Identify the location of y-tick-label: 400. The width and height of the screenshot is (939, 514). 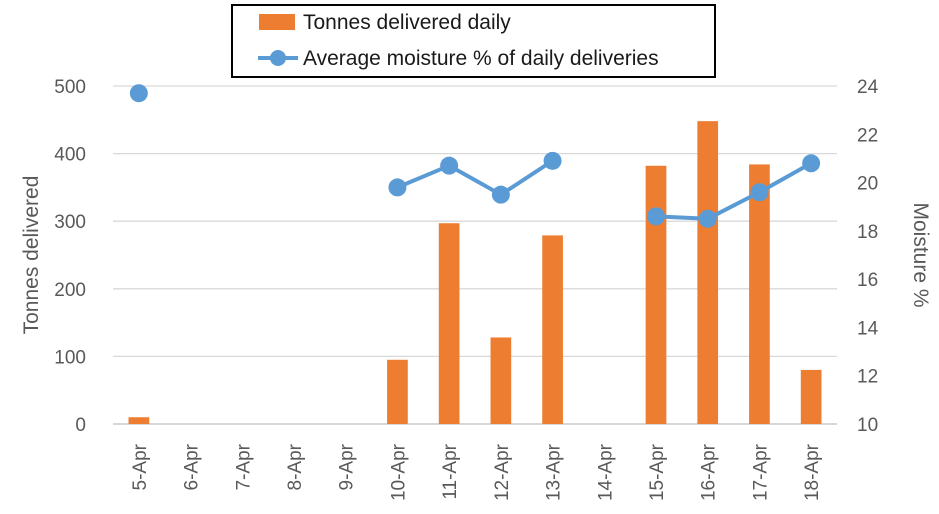
(70, 155).